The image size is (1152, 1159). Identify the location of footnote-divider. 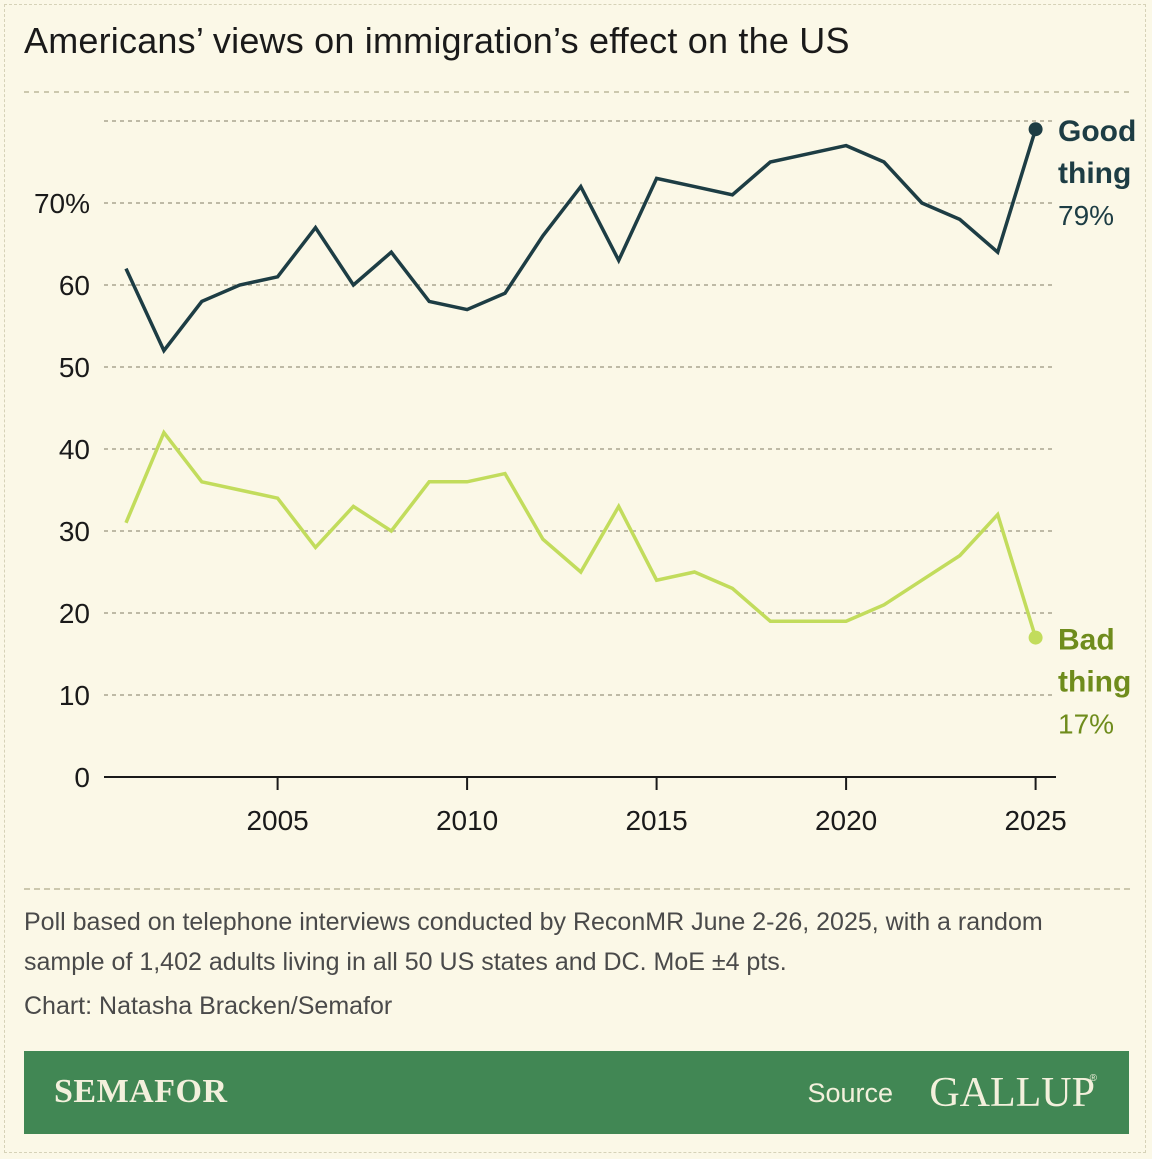
(577, 889).